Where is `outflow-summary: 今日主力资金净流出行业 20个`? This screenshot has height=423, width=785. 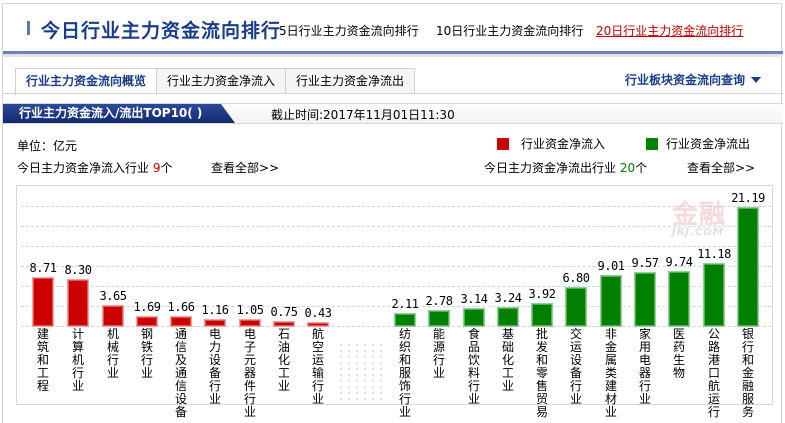
outflow-summary: 今日主力资金净流出行业 20个 is located at coordinates (565, 167).